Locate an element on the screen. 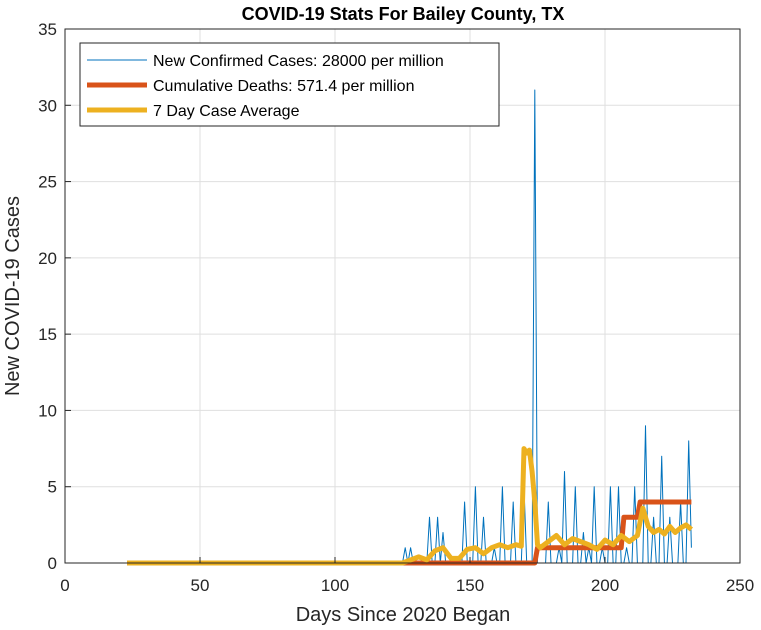 Image resolution: width=761 pixels, height=630 pixels. chart-title: COVID-19 Stats For Bailey County, TX is located at coordinates (403, 14).